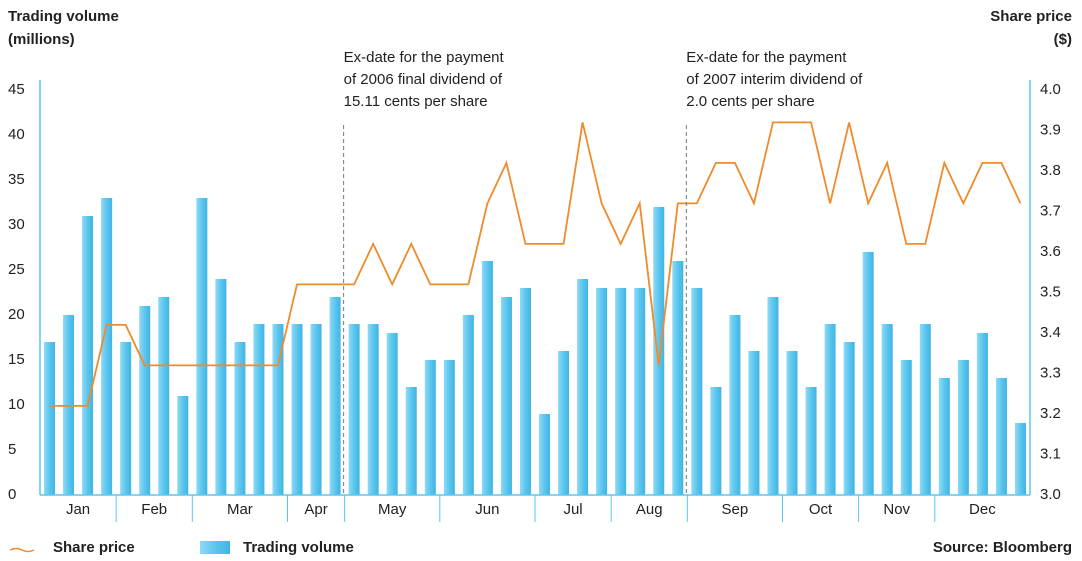 This screenshot has width=1082, height=561. What do you see at coordinates (1050, 291) in the screenshot?
I see `y2-tick-label: 3.5` at bounding box center [1050, 291].